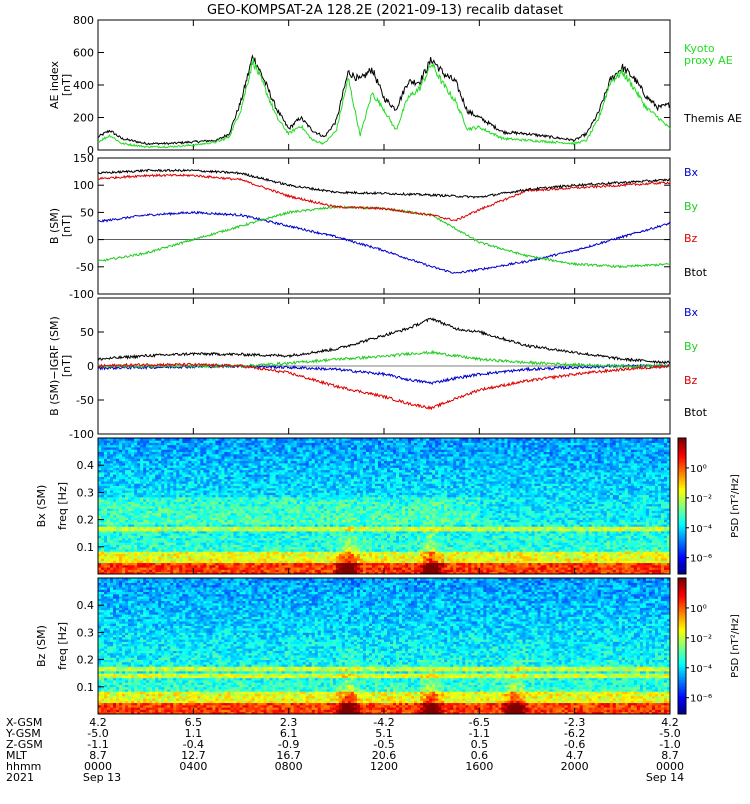 The image size is (750, 804). Describe the element at coordinates (691, 238) in the screenshot. I see `bsm-legend-bz: Bz` at that location.